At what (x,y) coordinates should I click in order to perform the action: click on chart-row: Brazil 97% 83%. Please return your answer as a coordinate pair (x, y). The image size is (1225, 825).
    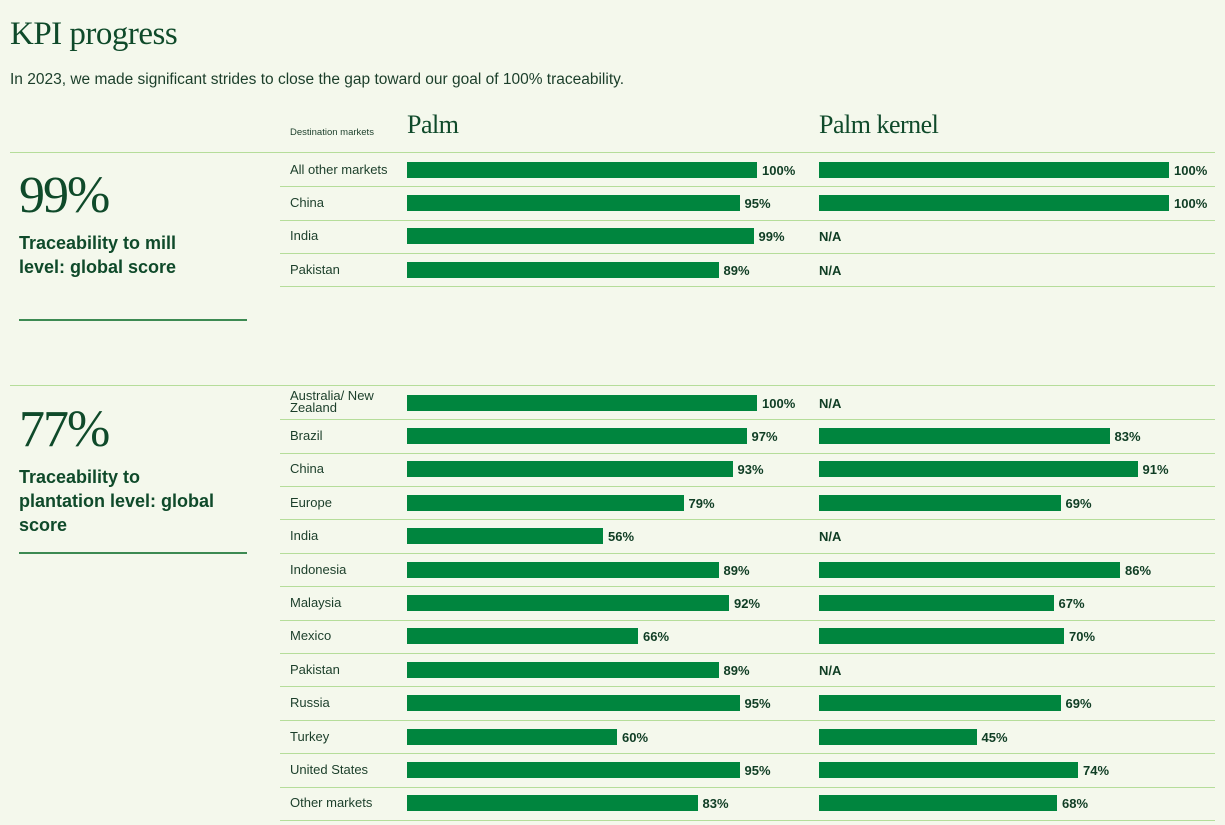
    Looking at the image, I should click on (612, 435).